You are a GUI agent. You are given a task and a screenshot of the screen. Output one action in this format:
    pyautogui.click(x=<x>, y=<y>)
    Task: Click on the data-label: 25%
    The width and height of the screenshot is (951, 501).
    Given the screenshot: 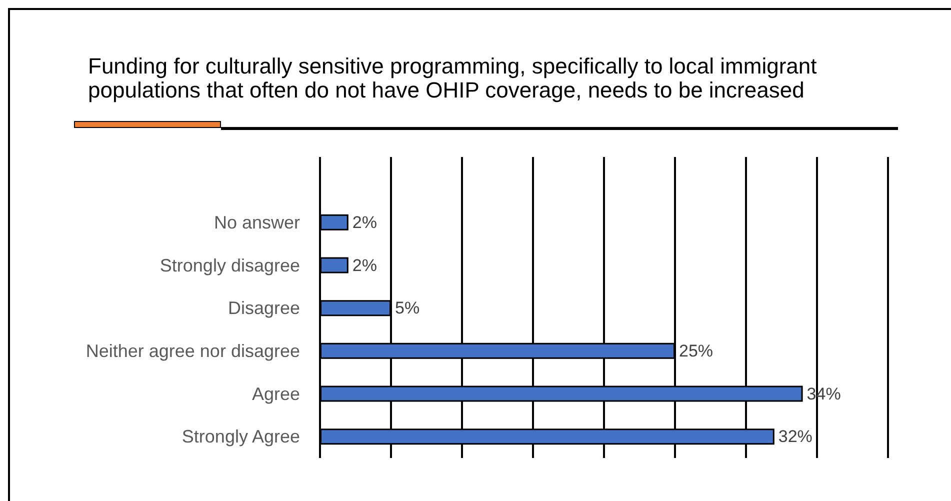 What is the action you would take?
    pyautogui.click(x=696, y=350)
    